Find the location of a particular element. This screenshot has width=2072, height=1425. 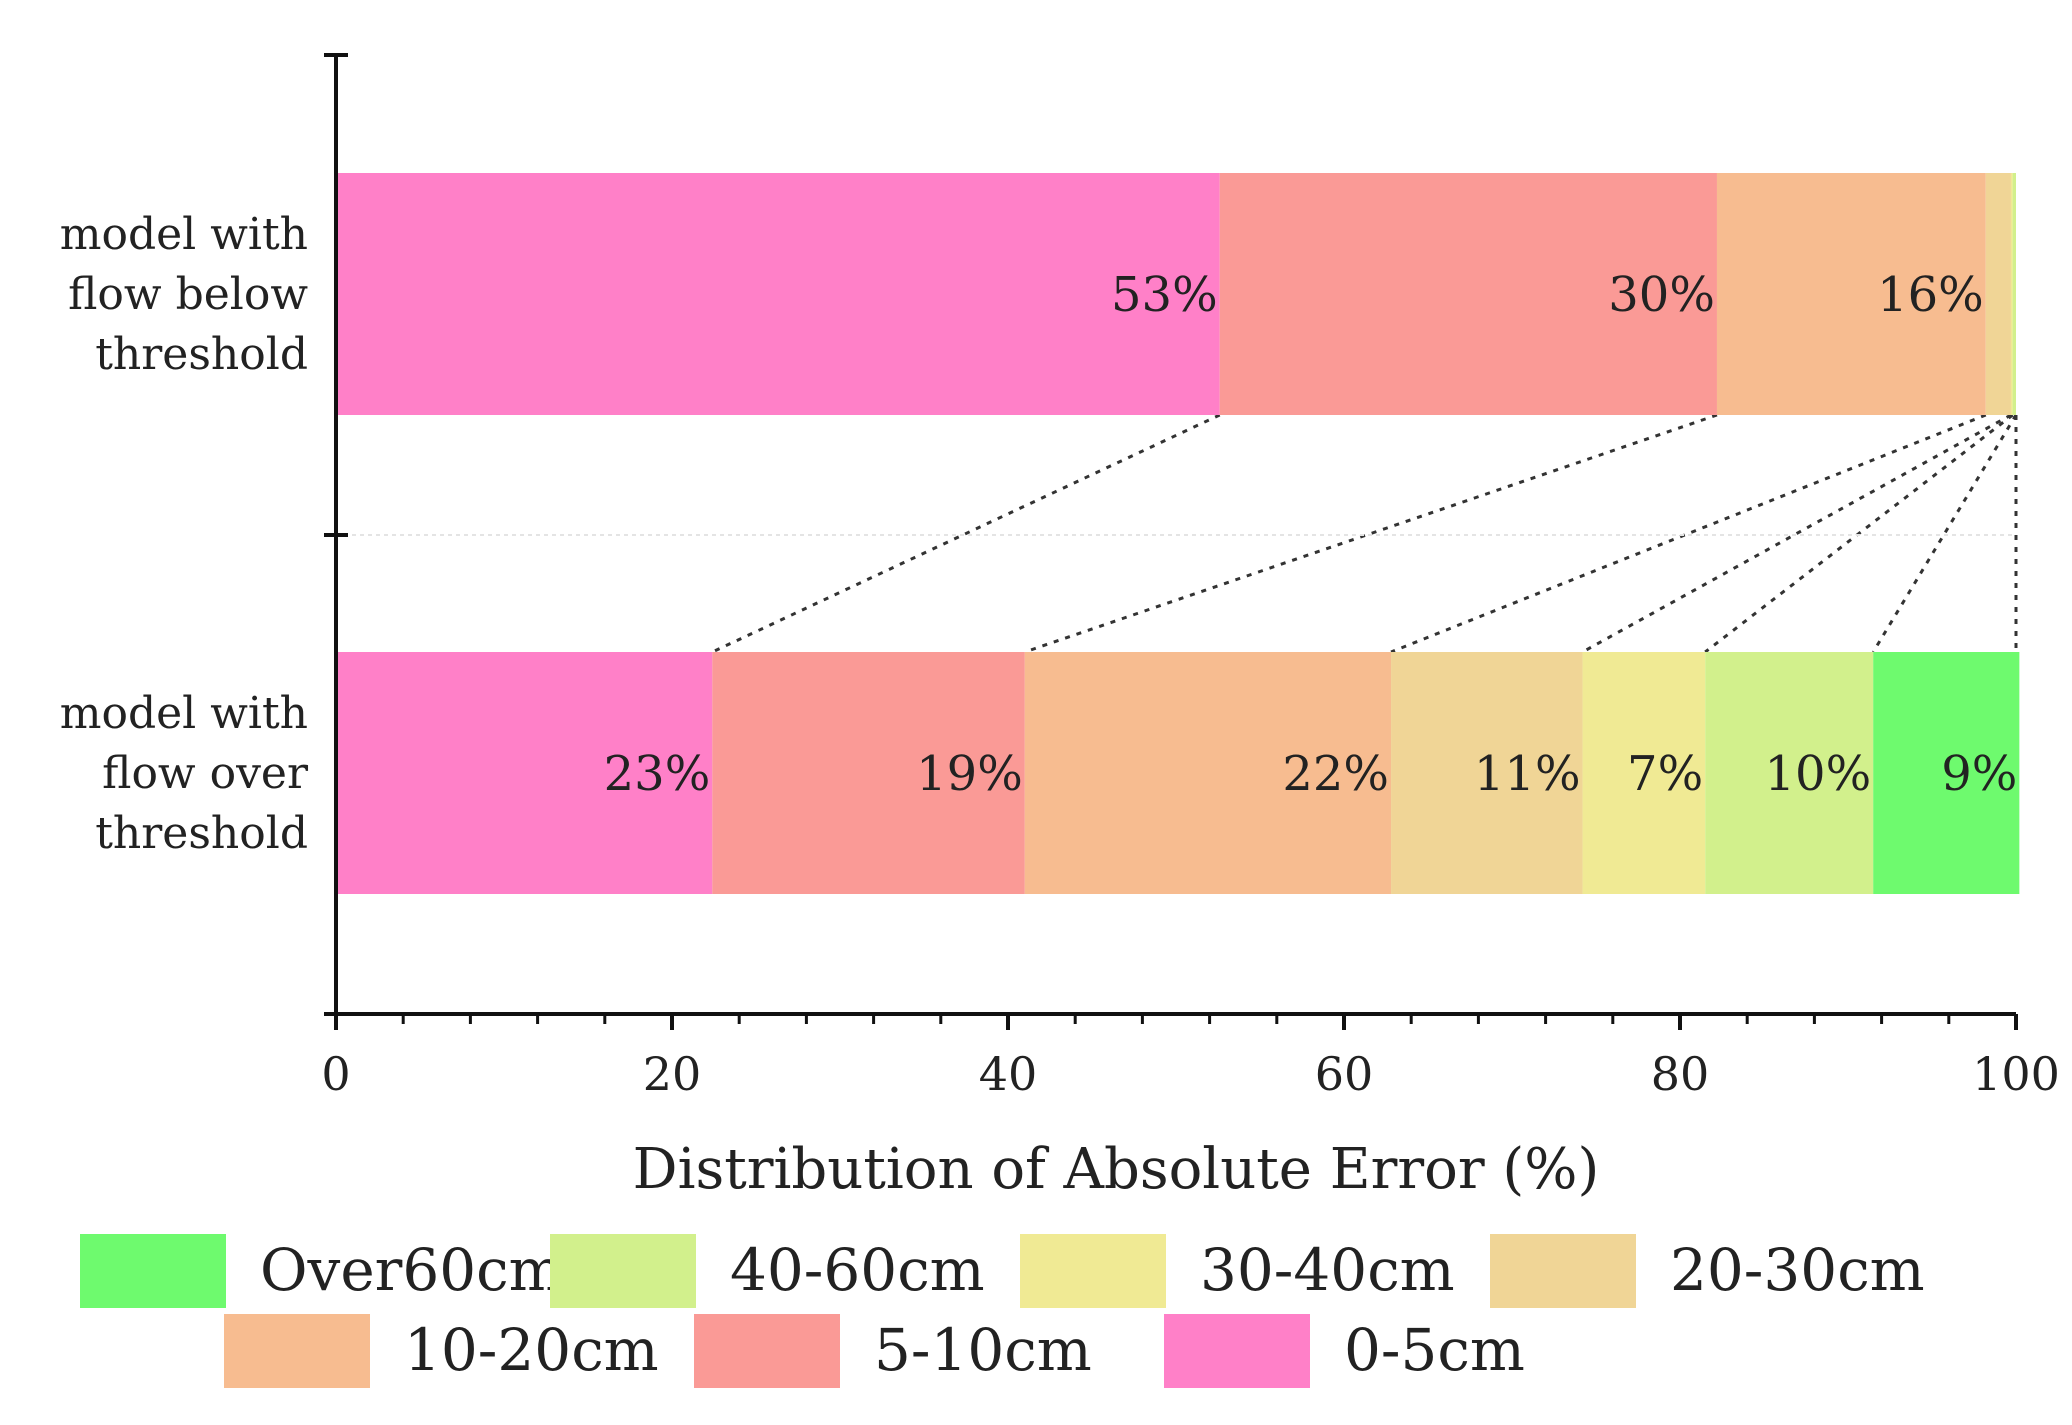

category-label: model with flow below threshold is located at coordinates (184, 294).